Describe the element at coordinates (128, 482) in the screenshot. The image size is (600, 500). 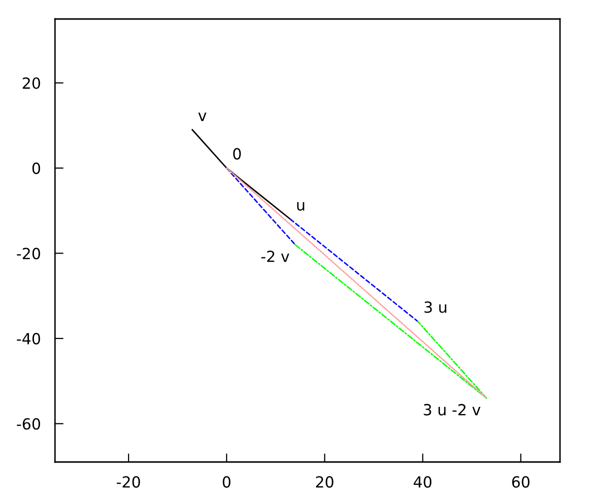
I see `x-tick-label: -20` at that location.